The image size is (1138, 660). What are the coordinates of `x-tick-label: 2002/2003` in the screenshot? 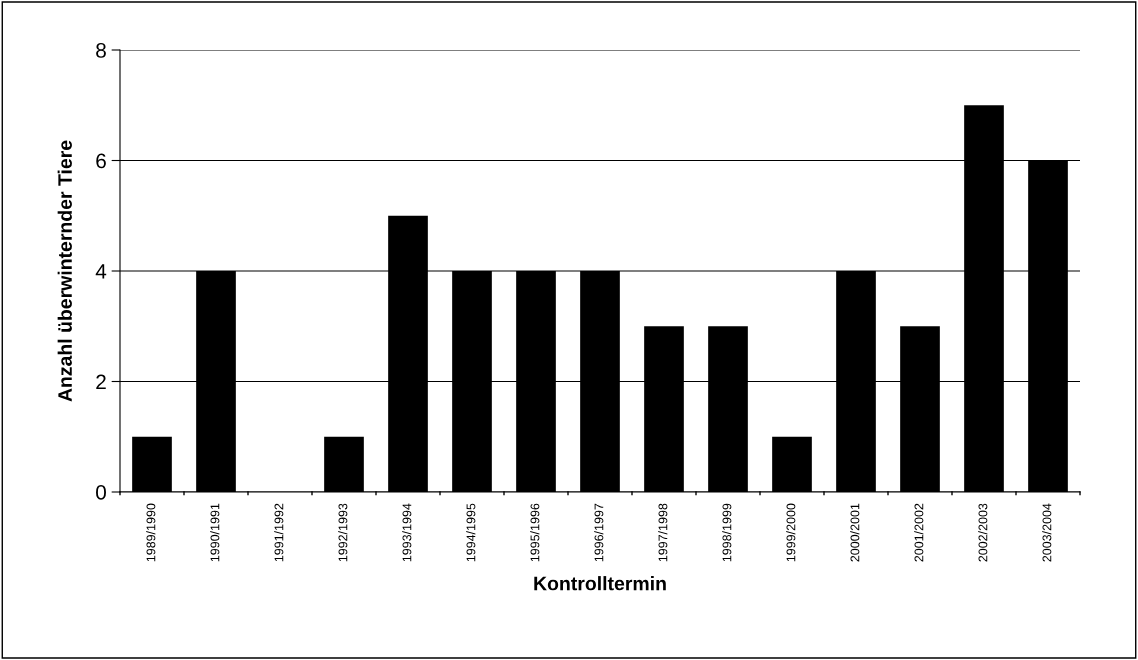 It's located at (983, 532).